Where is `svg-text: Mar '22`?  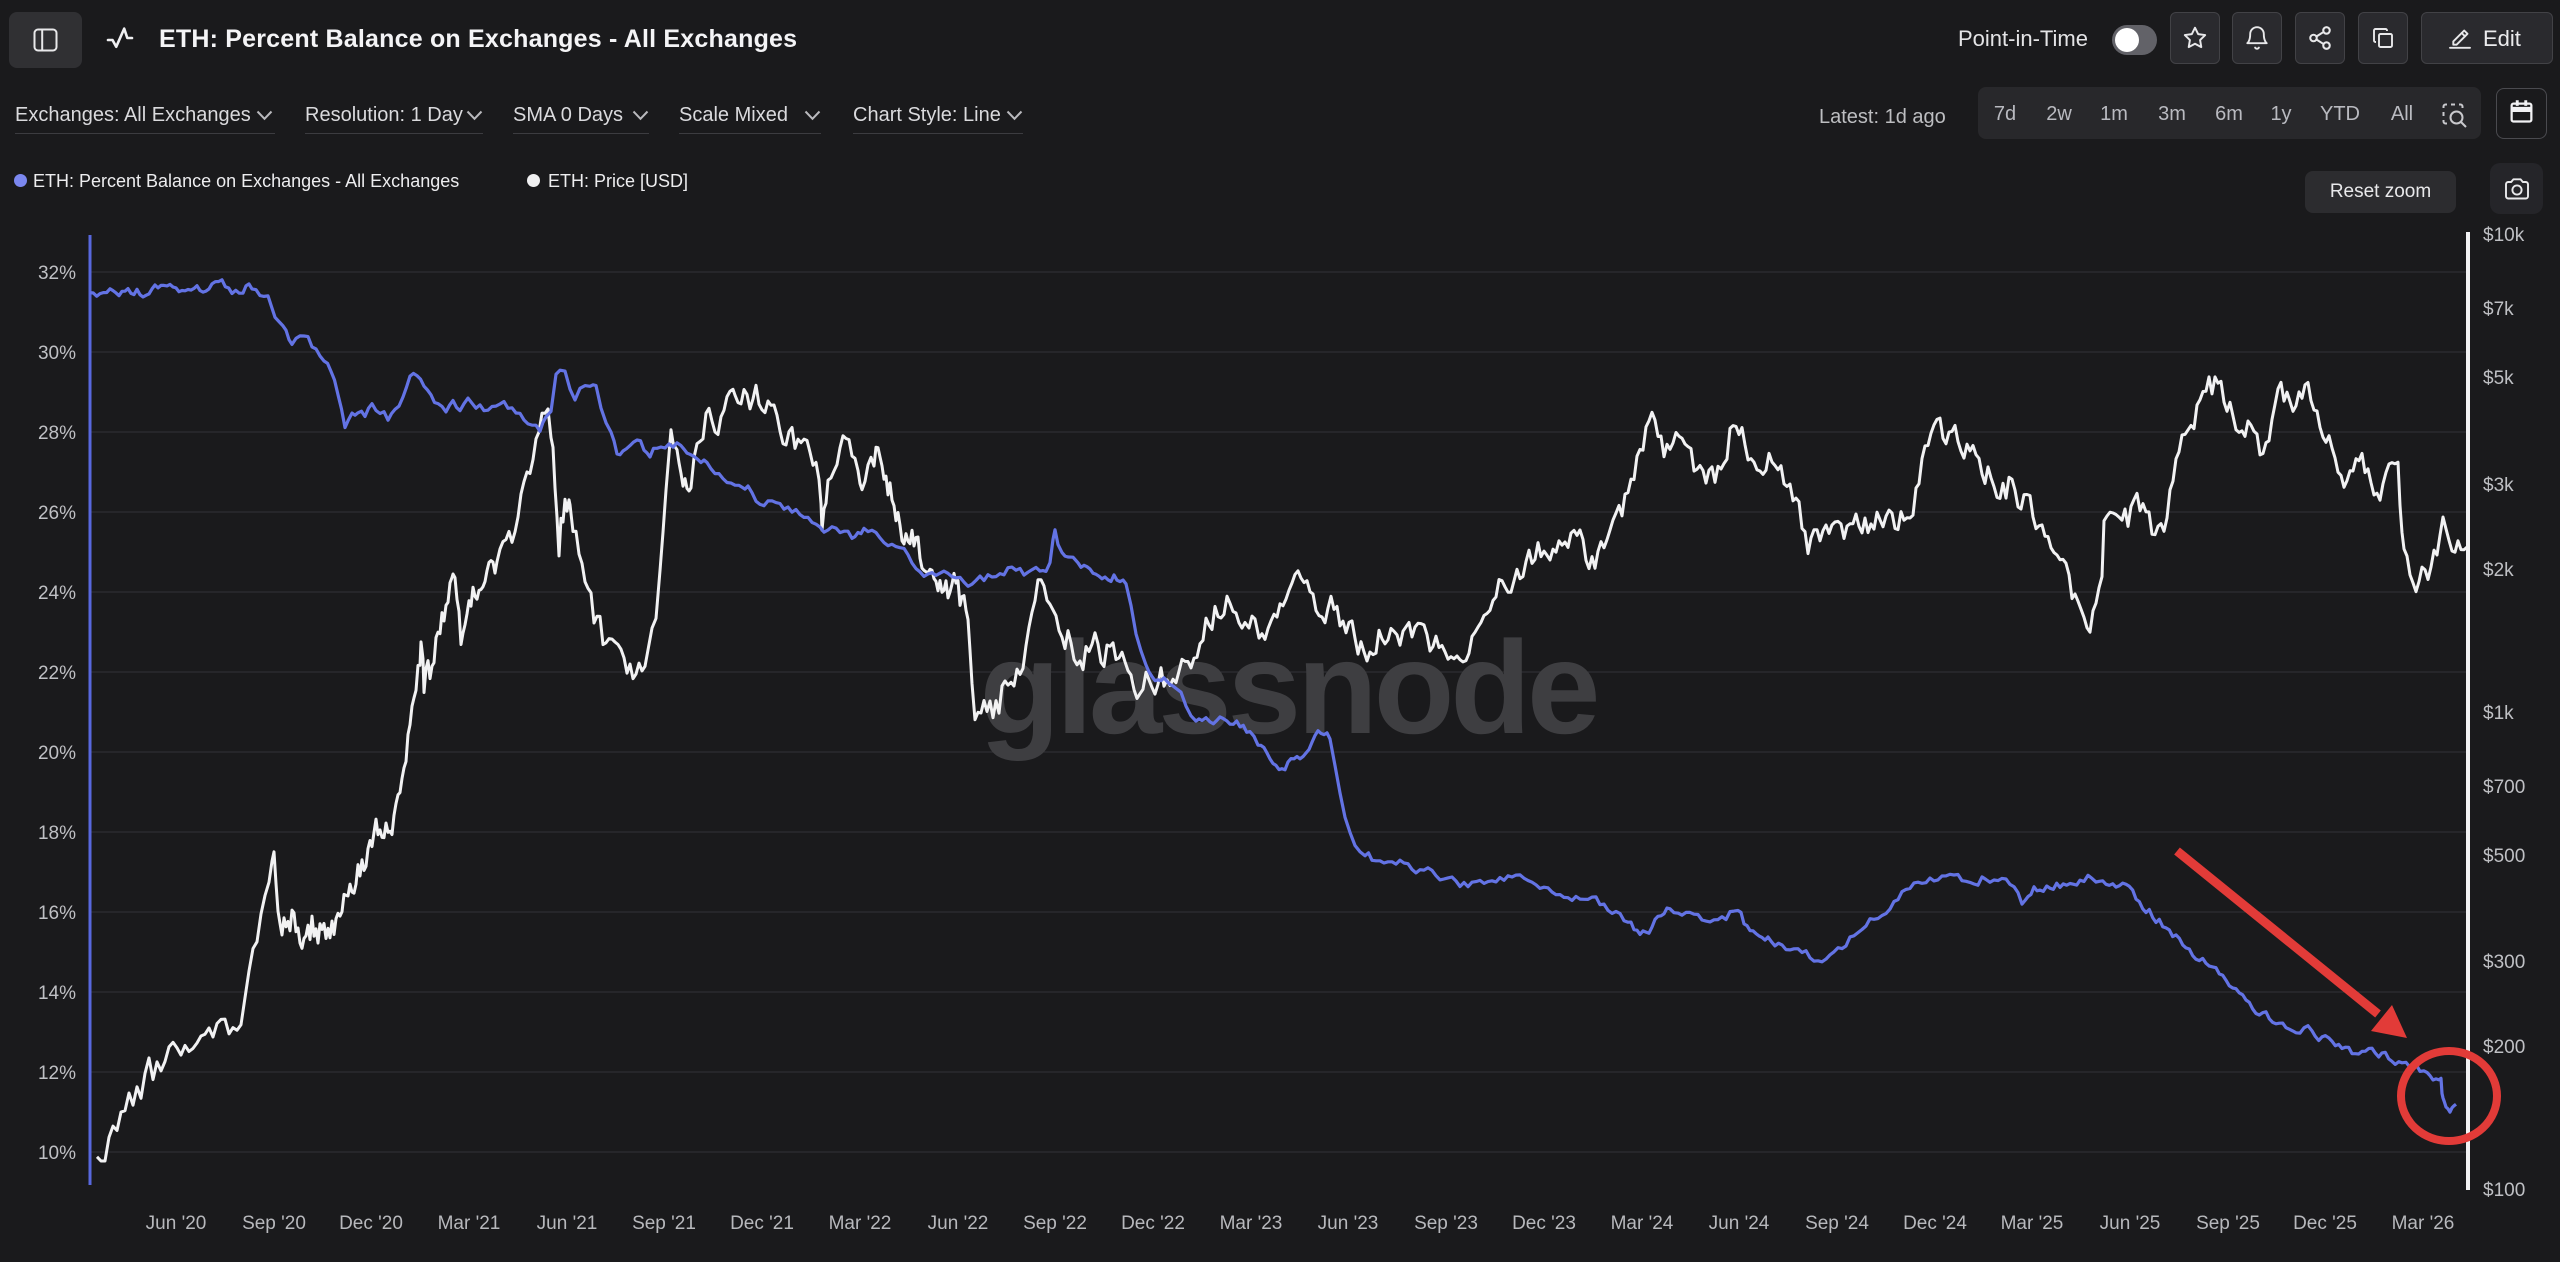 svg-text: Mar '22 is located at coordinates (860, 1223).